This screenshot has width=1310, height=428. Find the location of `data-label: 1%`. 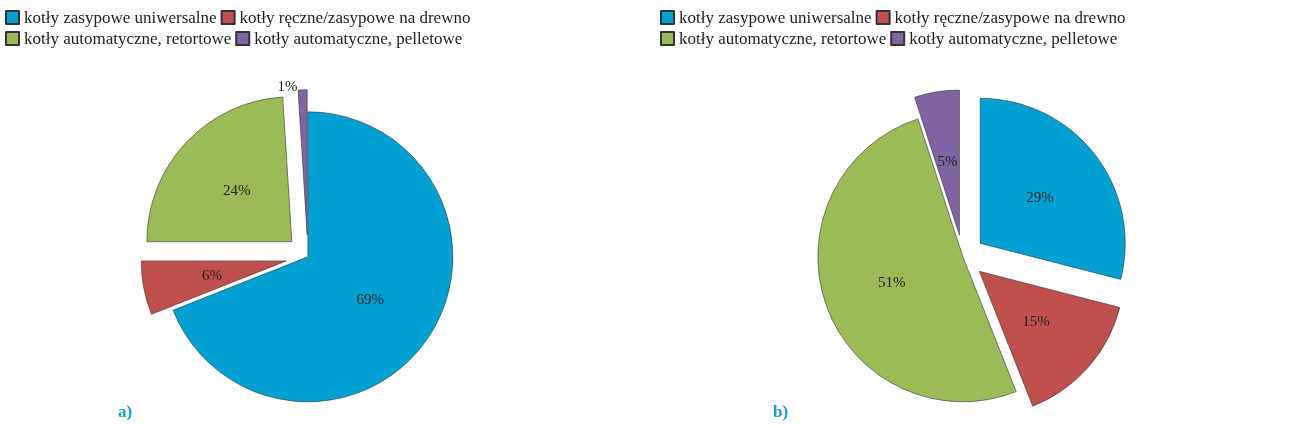

data-label: 1% is located at coordinates (287, 85).